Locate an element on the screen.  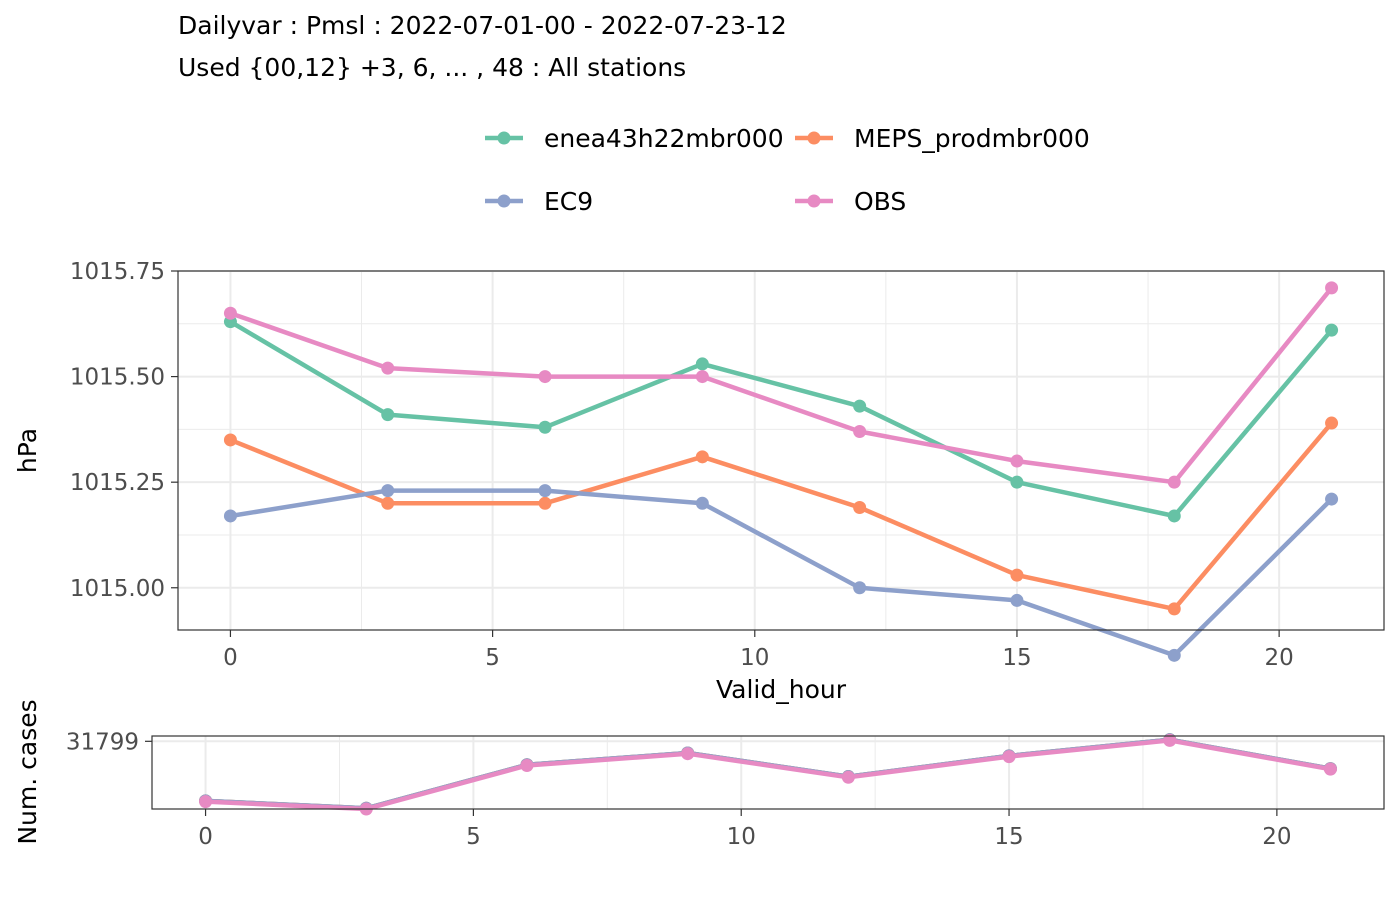
y-tick-label: 1015.25 is located at coordinates (117, 483).